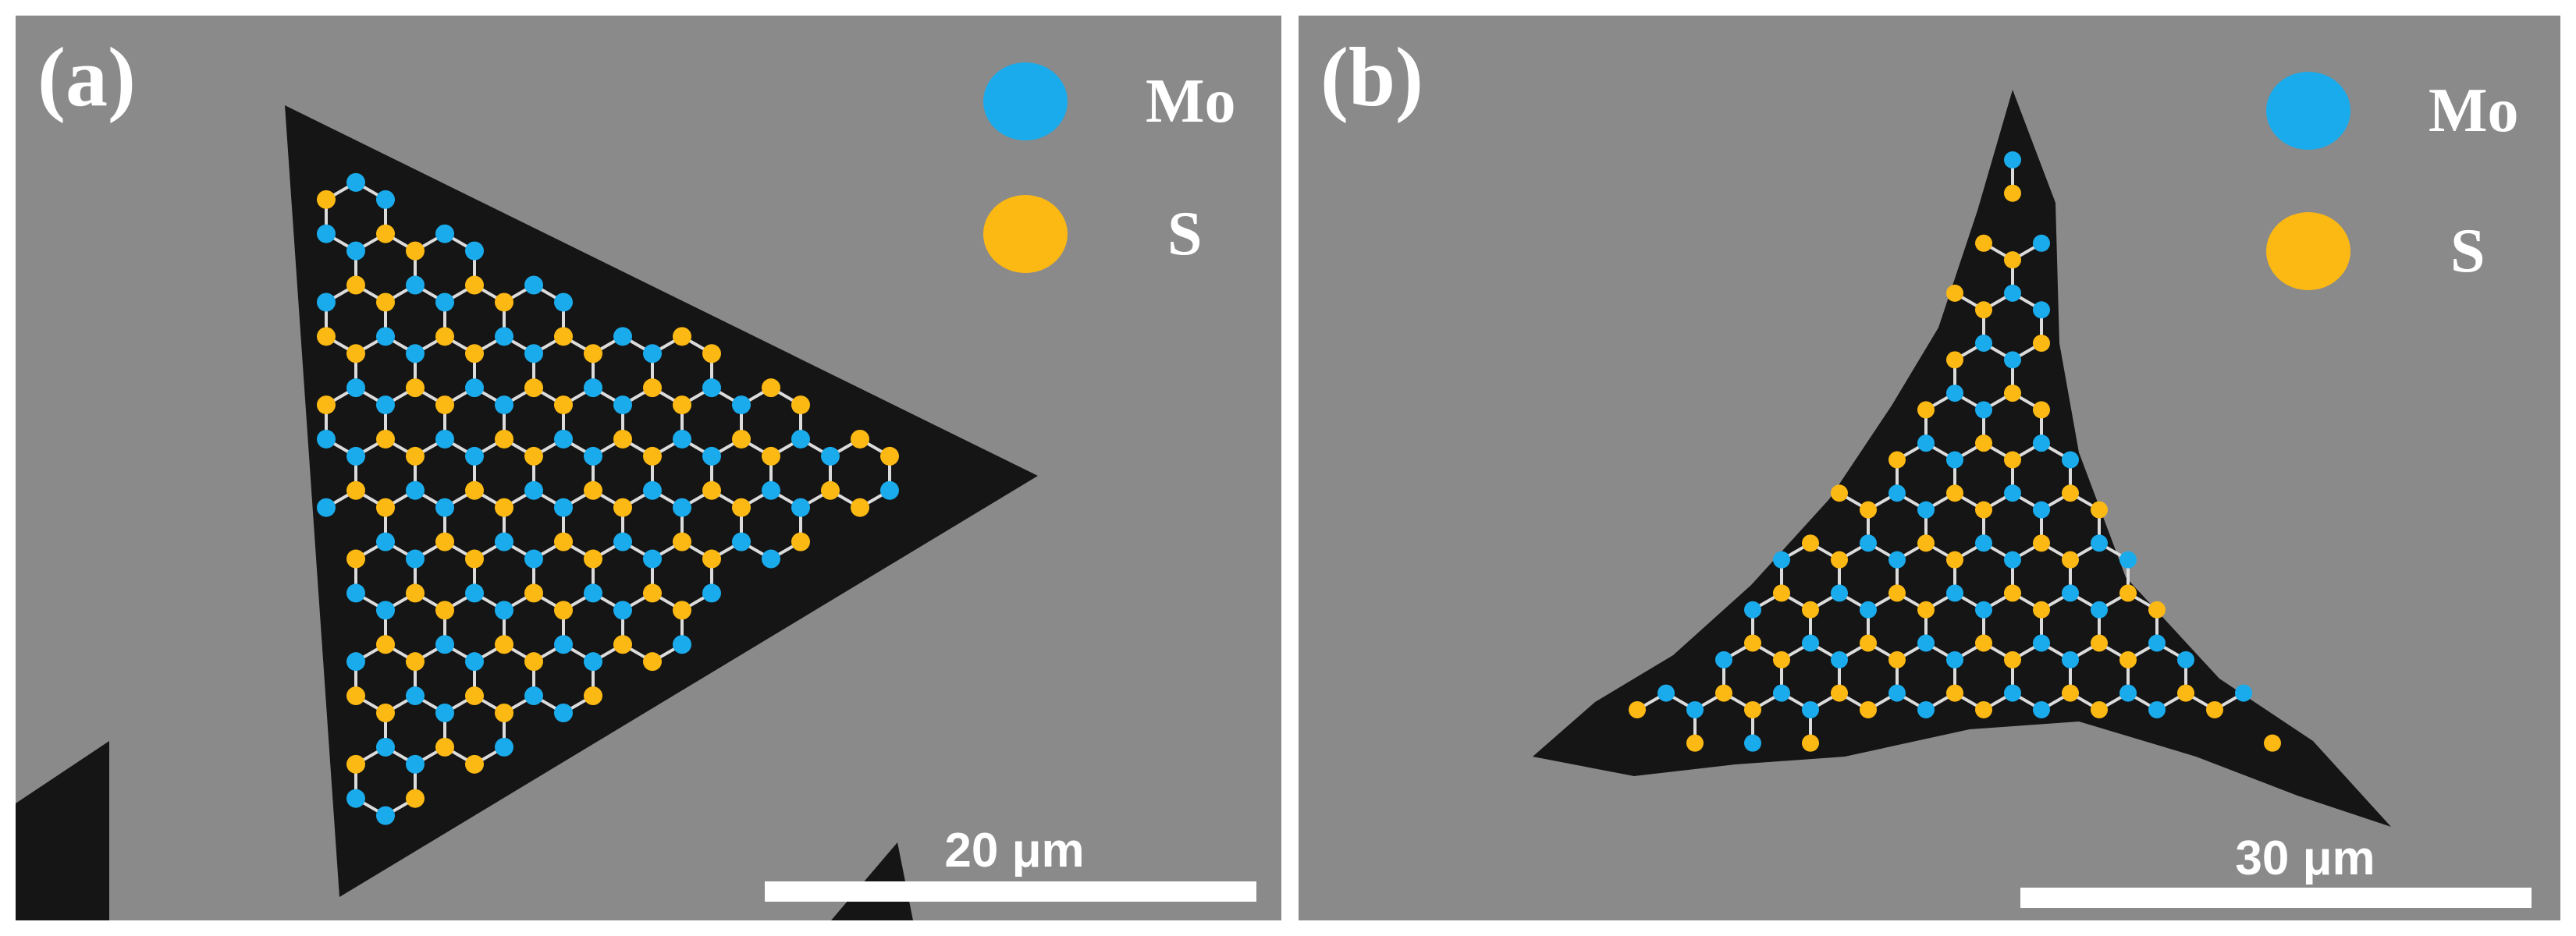  Describe the element at coordinates (1025, 234) in the screenshot. I see `s-legend-dot` at that location.